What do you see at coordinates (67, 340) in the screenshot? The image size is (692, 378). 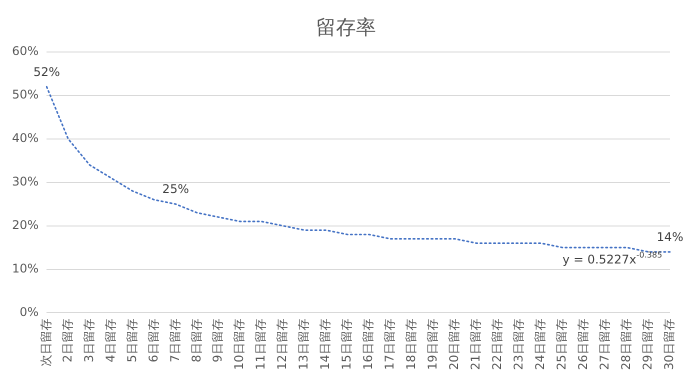 I see `x-tick-label: 2日留存` at bounding box center [67, 340].